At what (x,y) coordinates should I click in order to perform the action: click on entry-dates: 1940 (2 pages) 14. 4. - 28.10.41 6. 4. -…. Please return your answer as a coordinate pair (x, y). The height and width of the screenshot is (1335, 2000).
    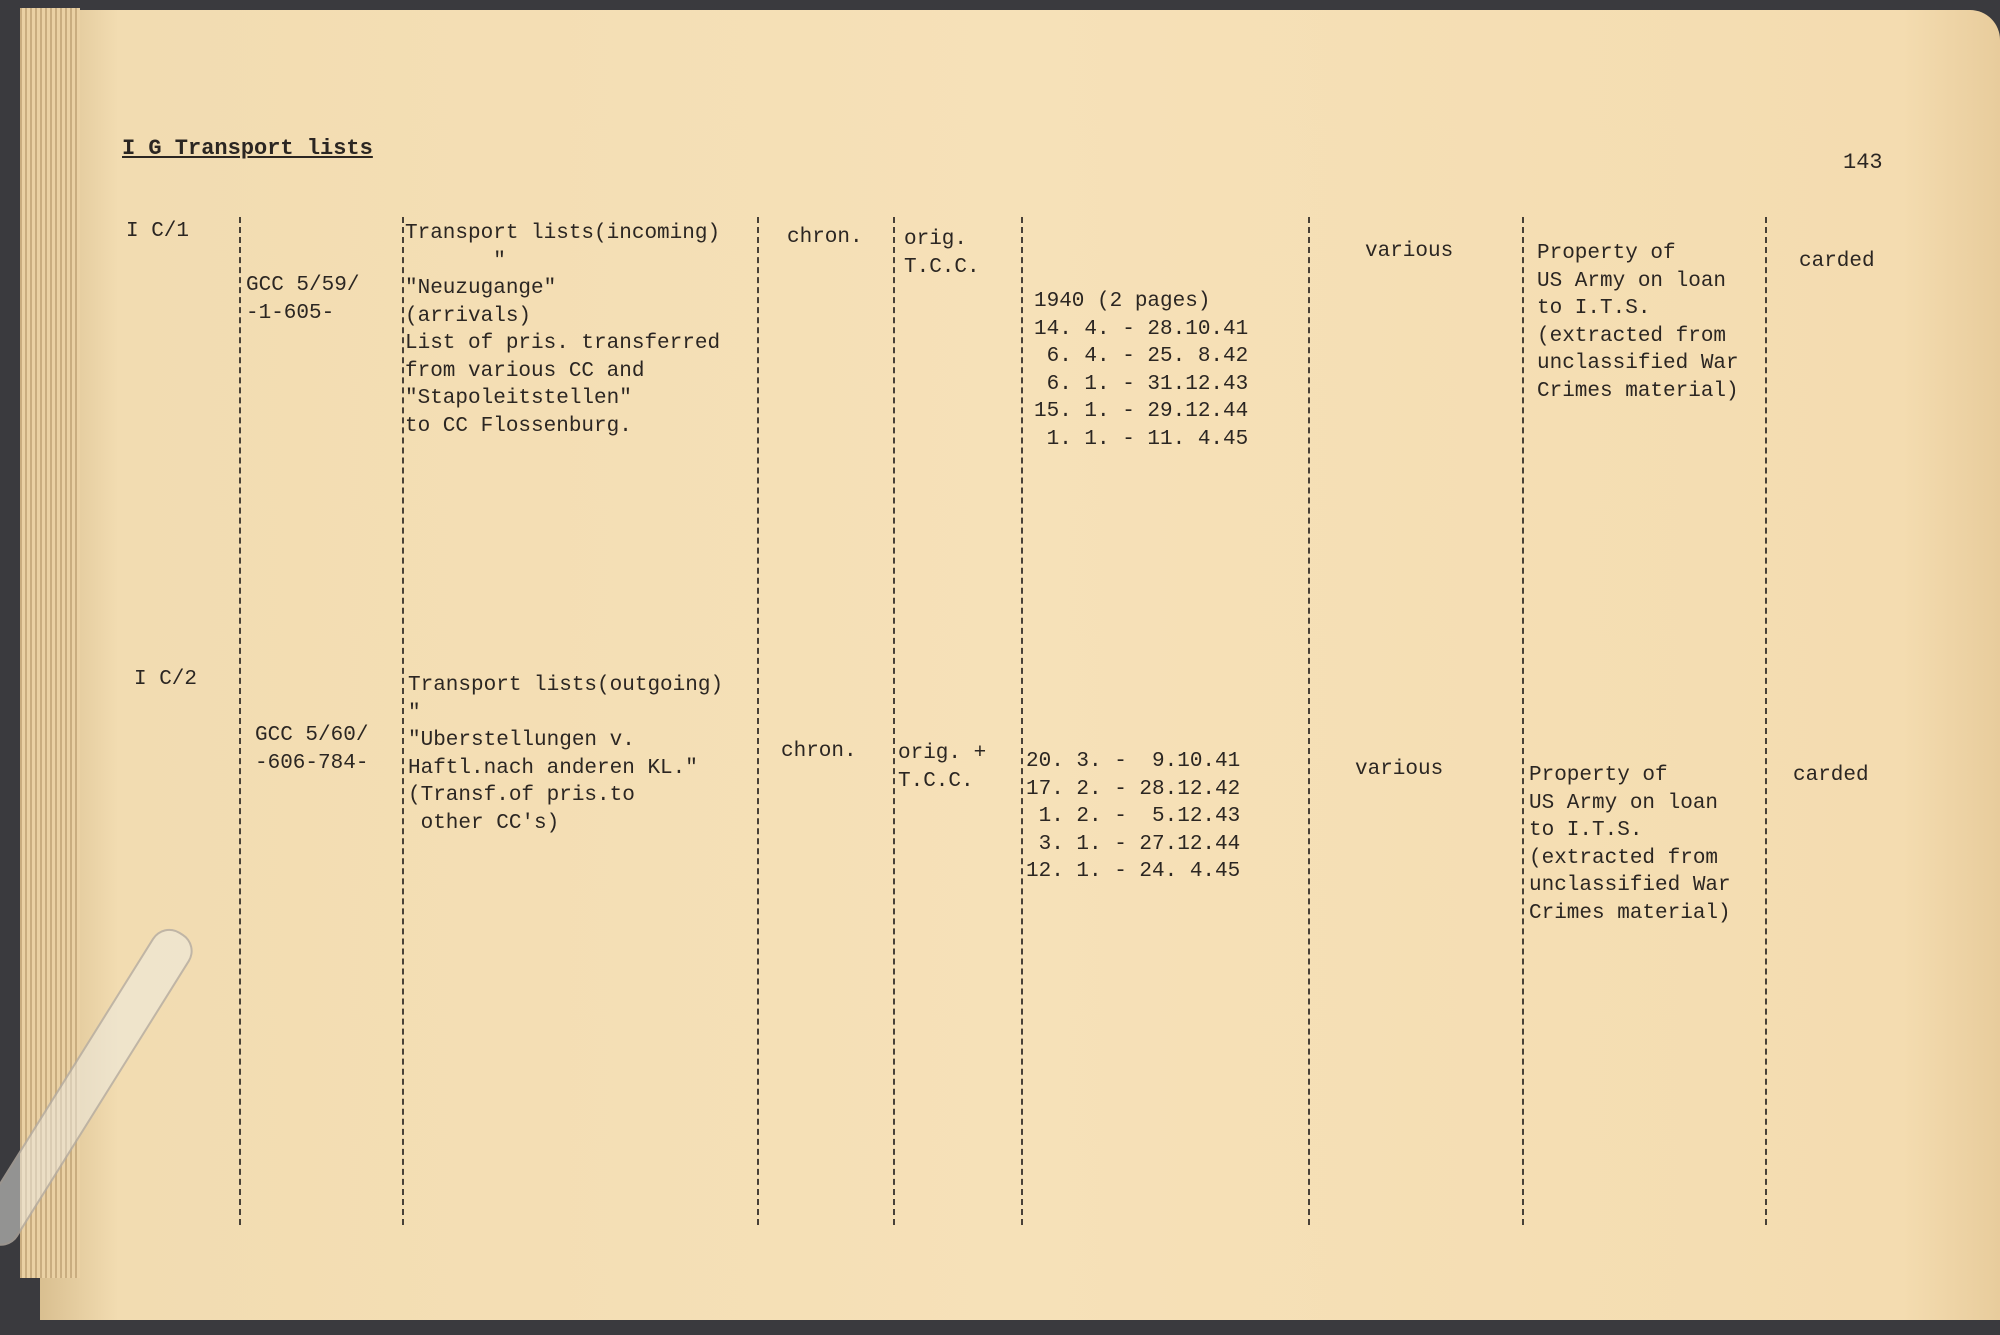
    Looking at the image, I should click on (1141, 370).